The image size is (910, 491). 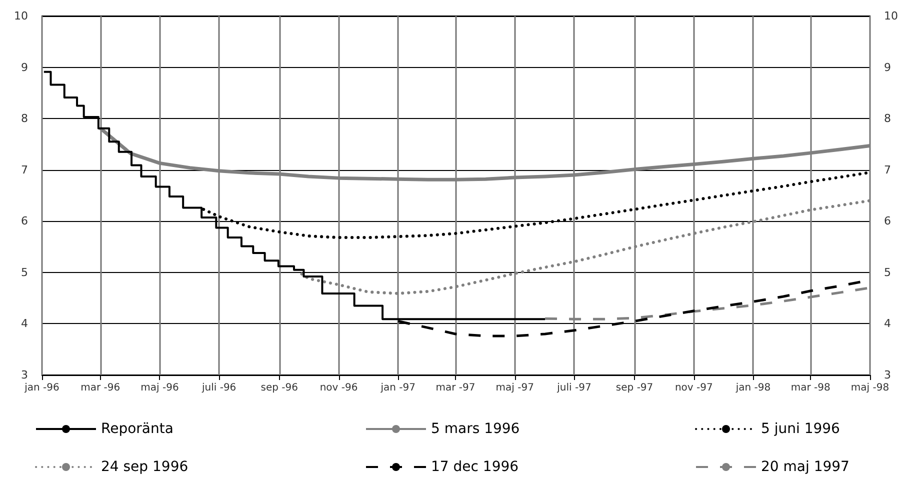 What do you see at coordinates (339, 388) in the screenshot?
I see `x-tick-label: nov -96` at bounding box center [339, 388].